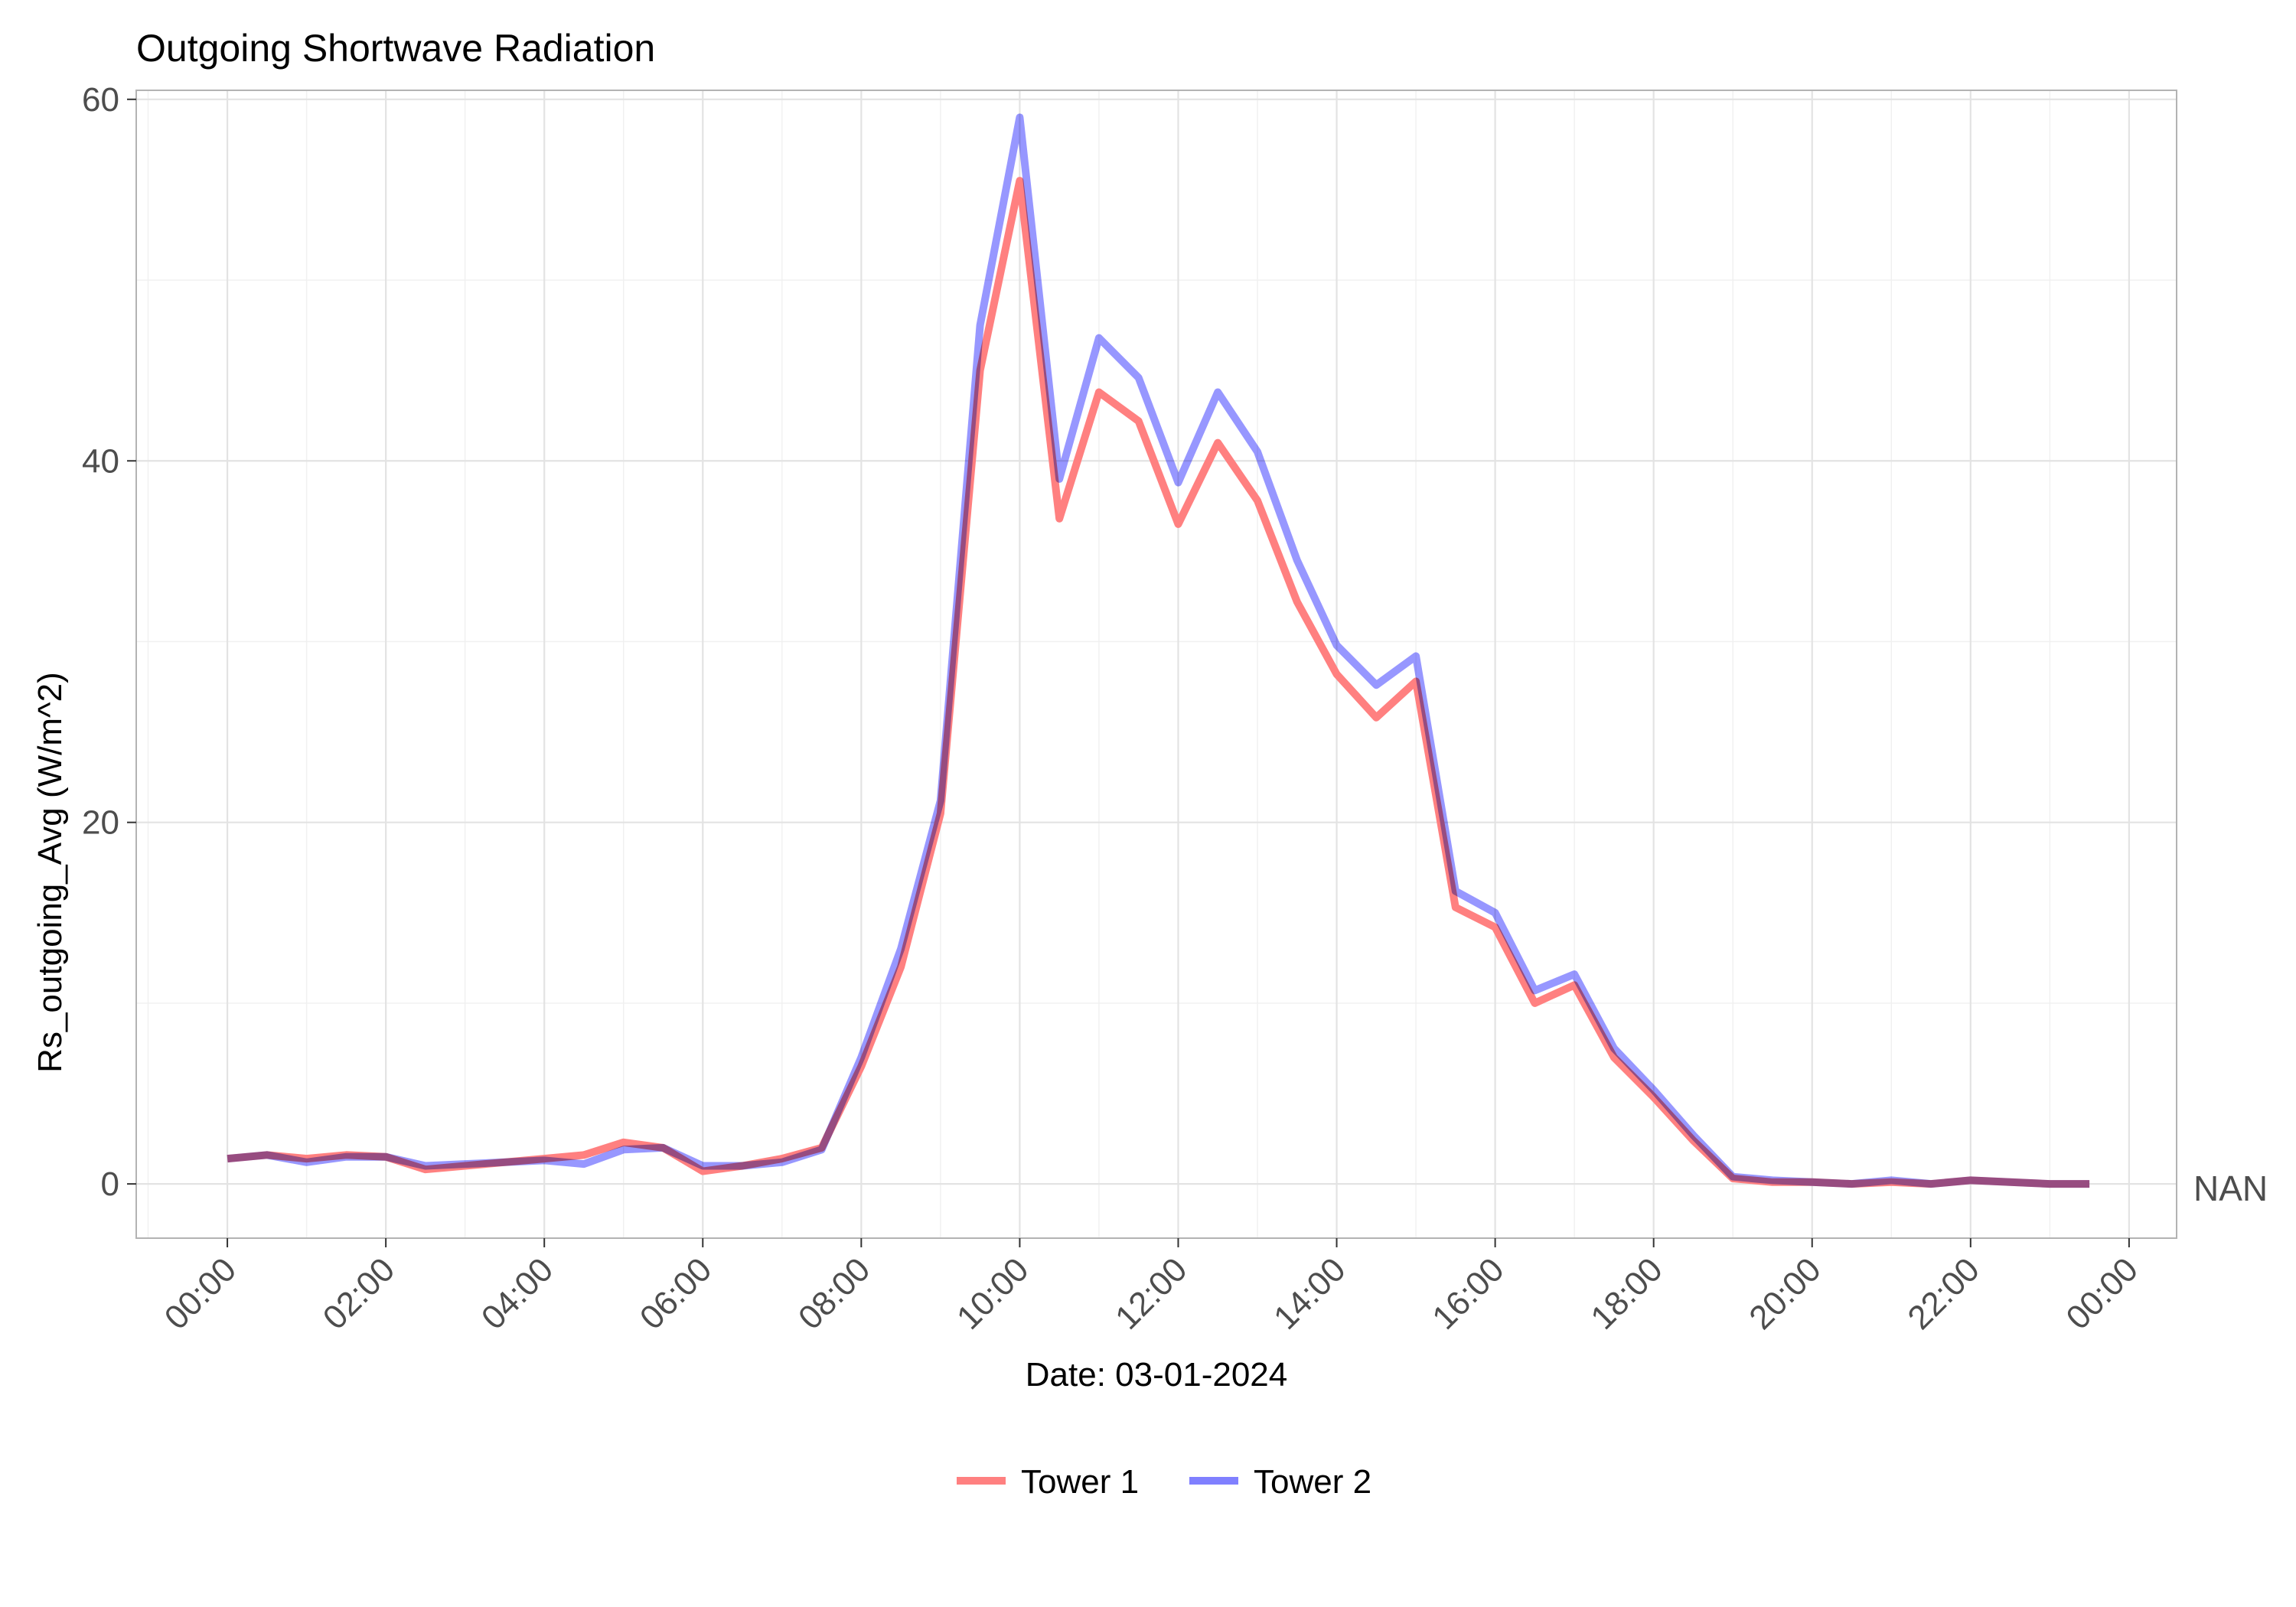  Describe the element at coordinates (1943, 1293) in the screenshot. I see `x-tick-label: 22:00` at that location.